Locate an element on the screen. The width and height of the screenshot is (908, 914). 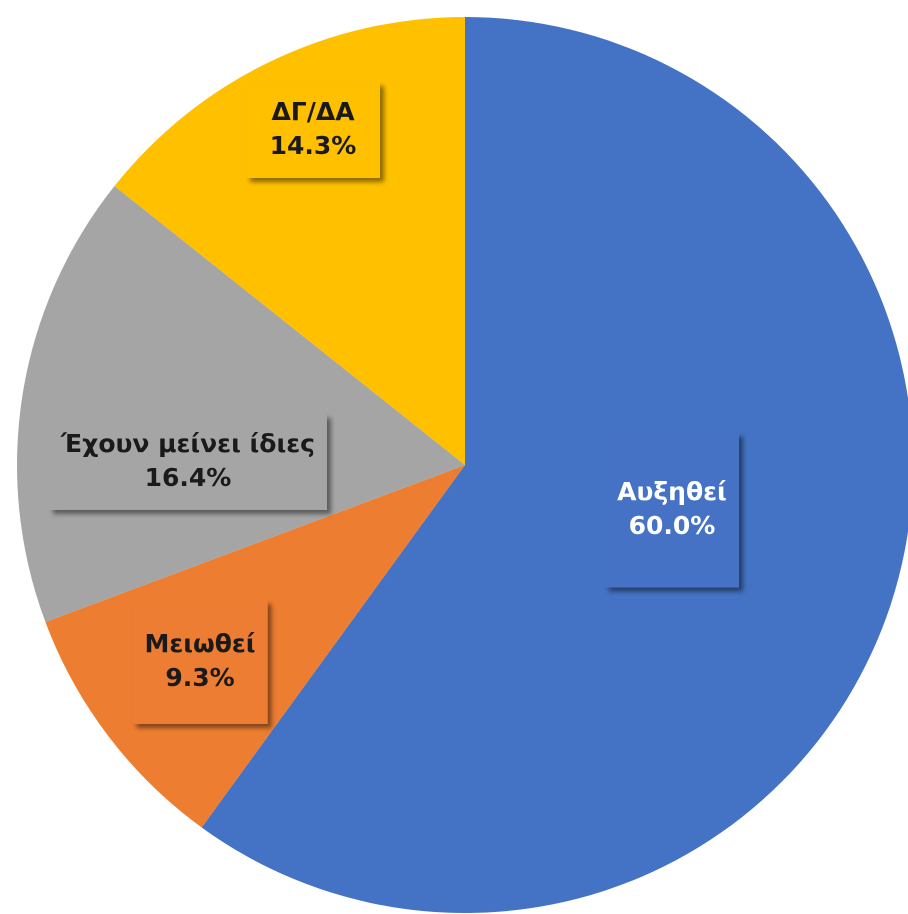
label-name: Αυξηθεί is located at coordinates (672, 491).